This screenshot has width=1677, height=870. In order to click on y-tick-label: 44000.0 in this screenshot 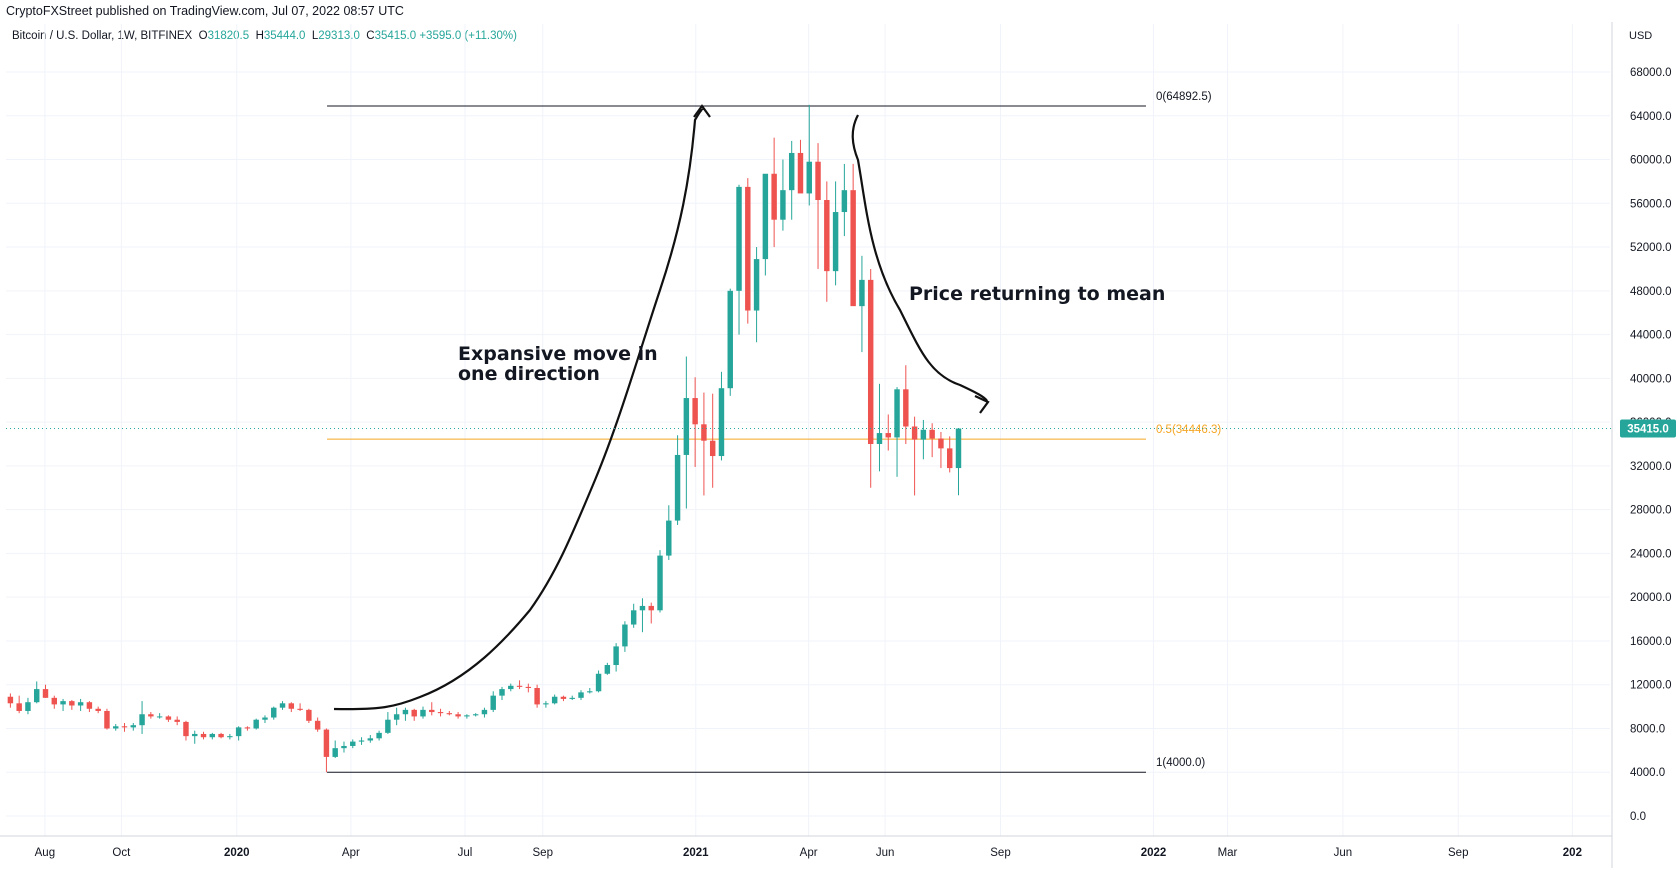, I will do `click(1651, 336)`.